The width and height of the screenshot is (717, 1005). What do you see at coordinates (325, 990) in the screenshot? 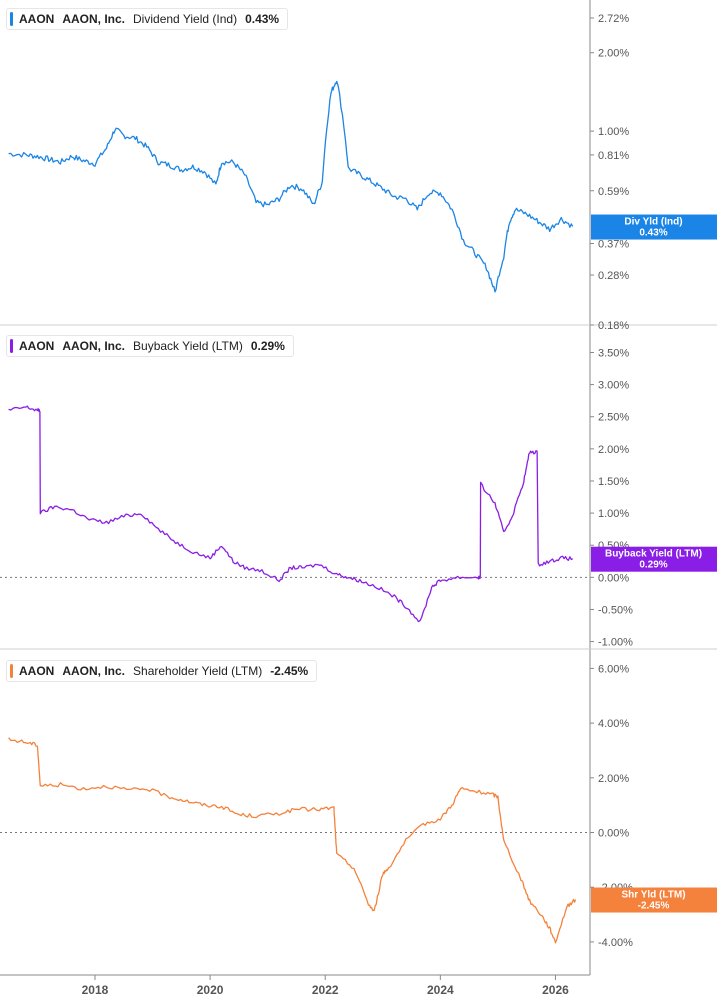
I see `x-tick-label: 2022` at bounding box center [325, 990].